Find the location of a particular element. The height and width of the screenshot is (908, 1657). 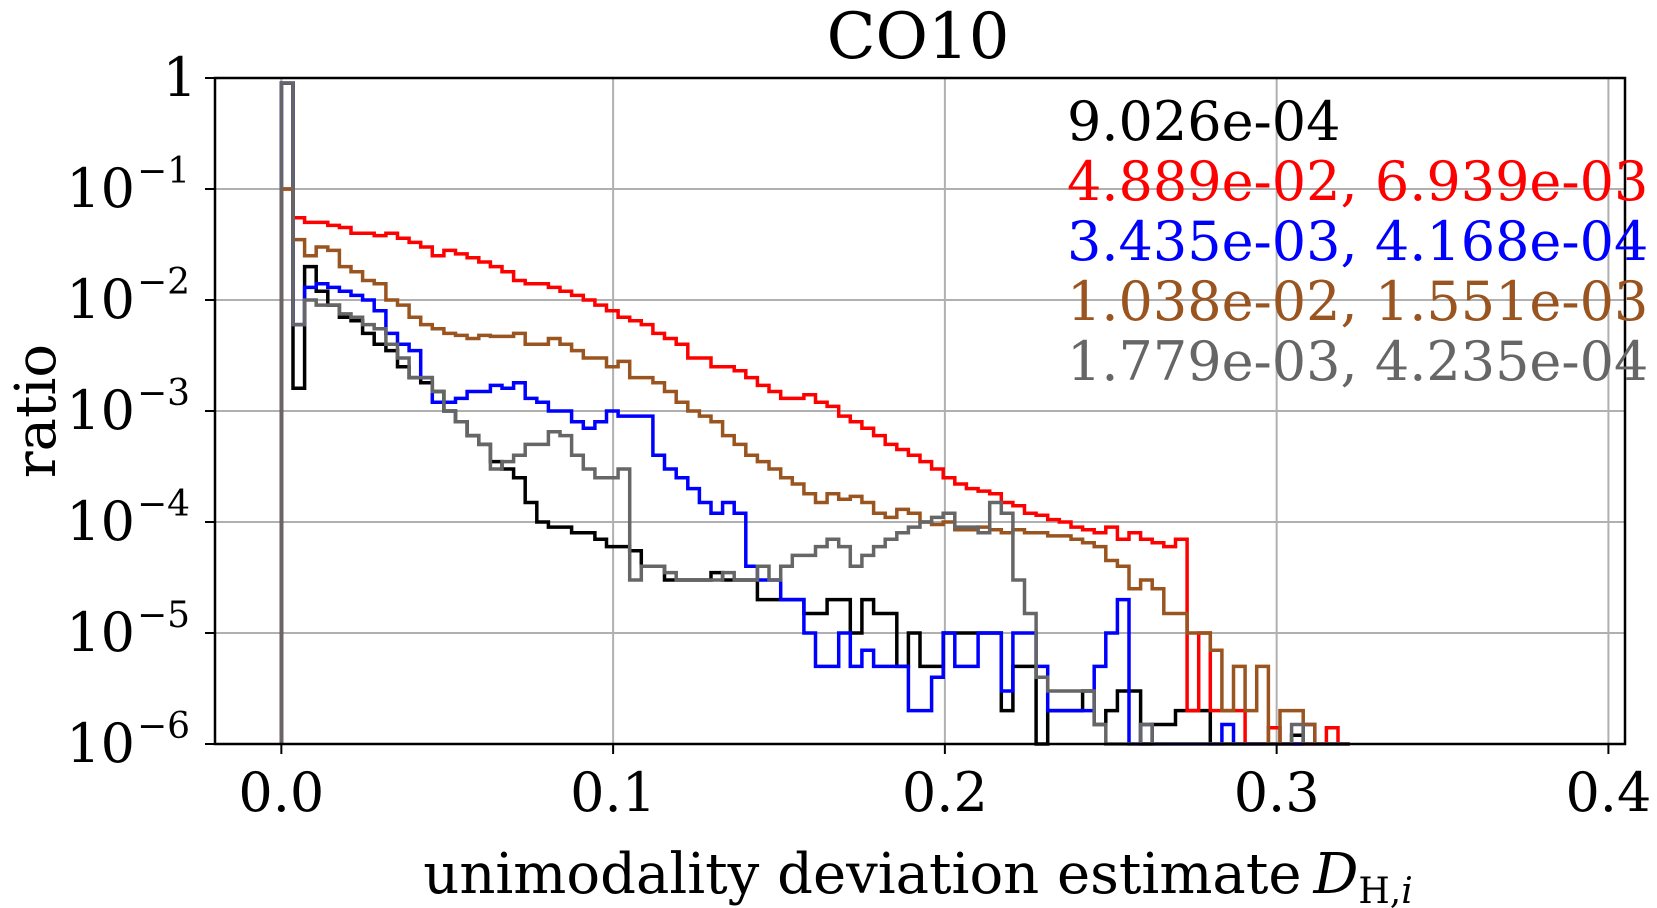

y-tick-exponent-6: −6 is located at coordinates (163, 726).